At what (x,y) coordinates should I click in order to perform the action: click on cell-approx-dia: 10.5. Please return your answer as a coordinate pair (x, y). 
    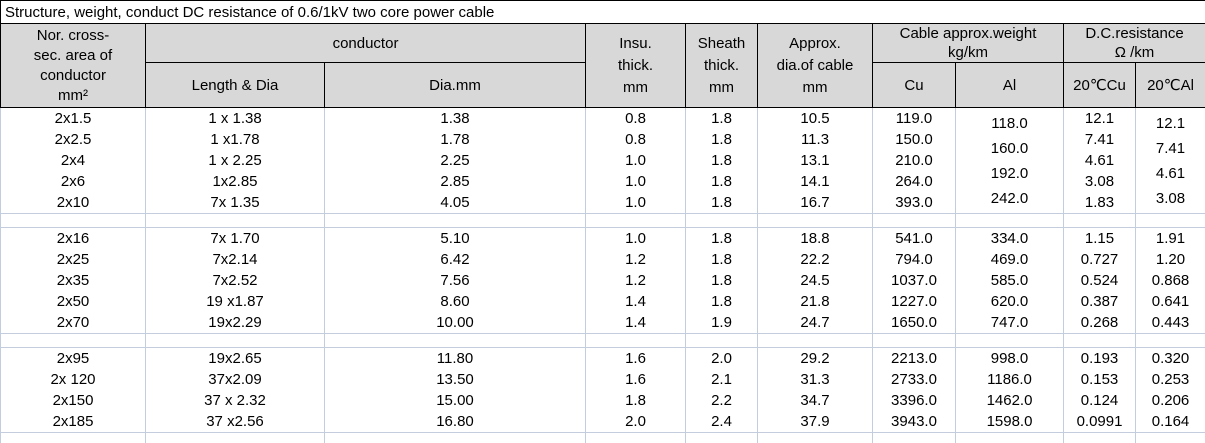
    Looking at the image, I should click on (815, 118).